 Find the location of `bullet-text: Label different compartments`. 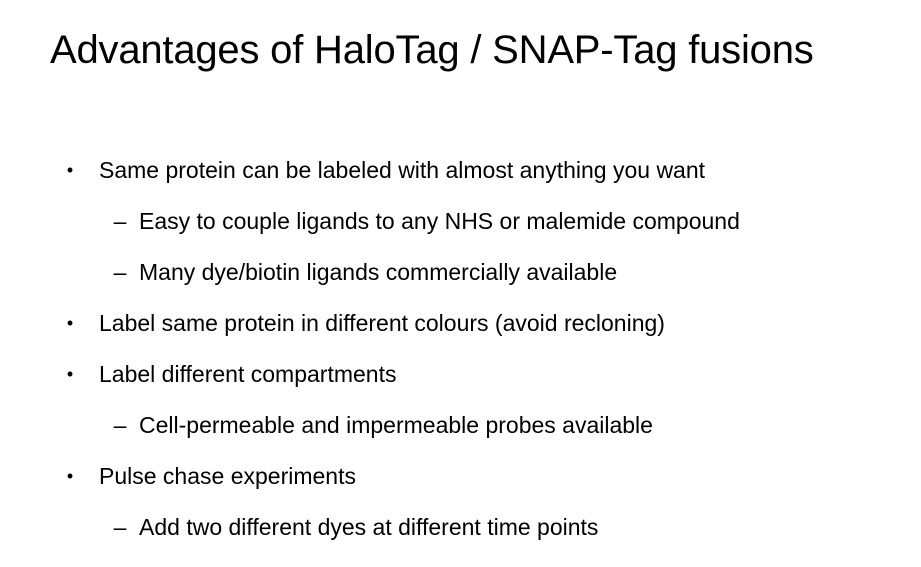

bullet-text: Label different compartments is located at coordinates (248, 374).